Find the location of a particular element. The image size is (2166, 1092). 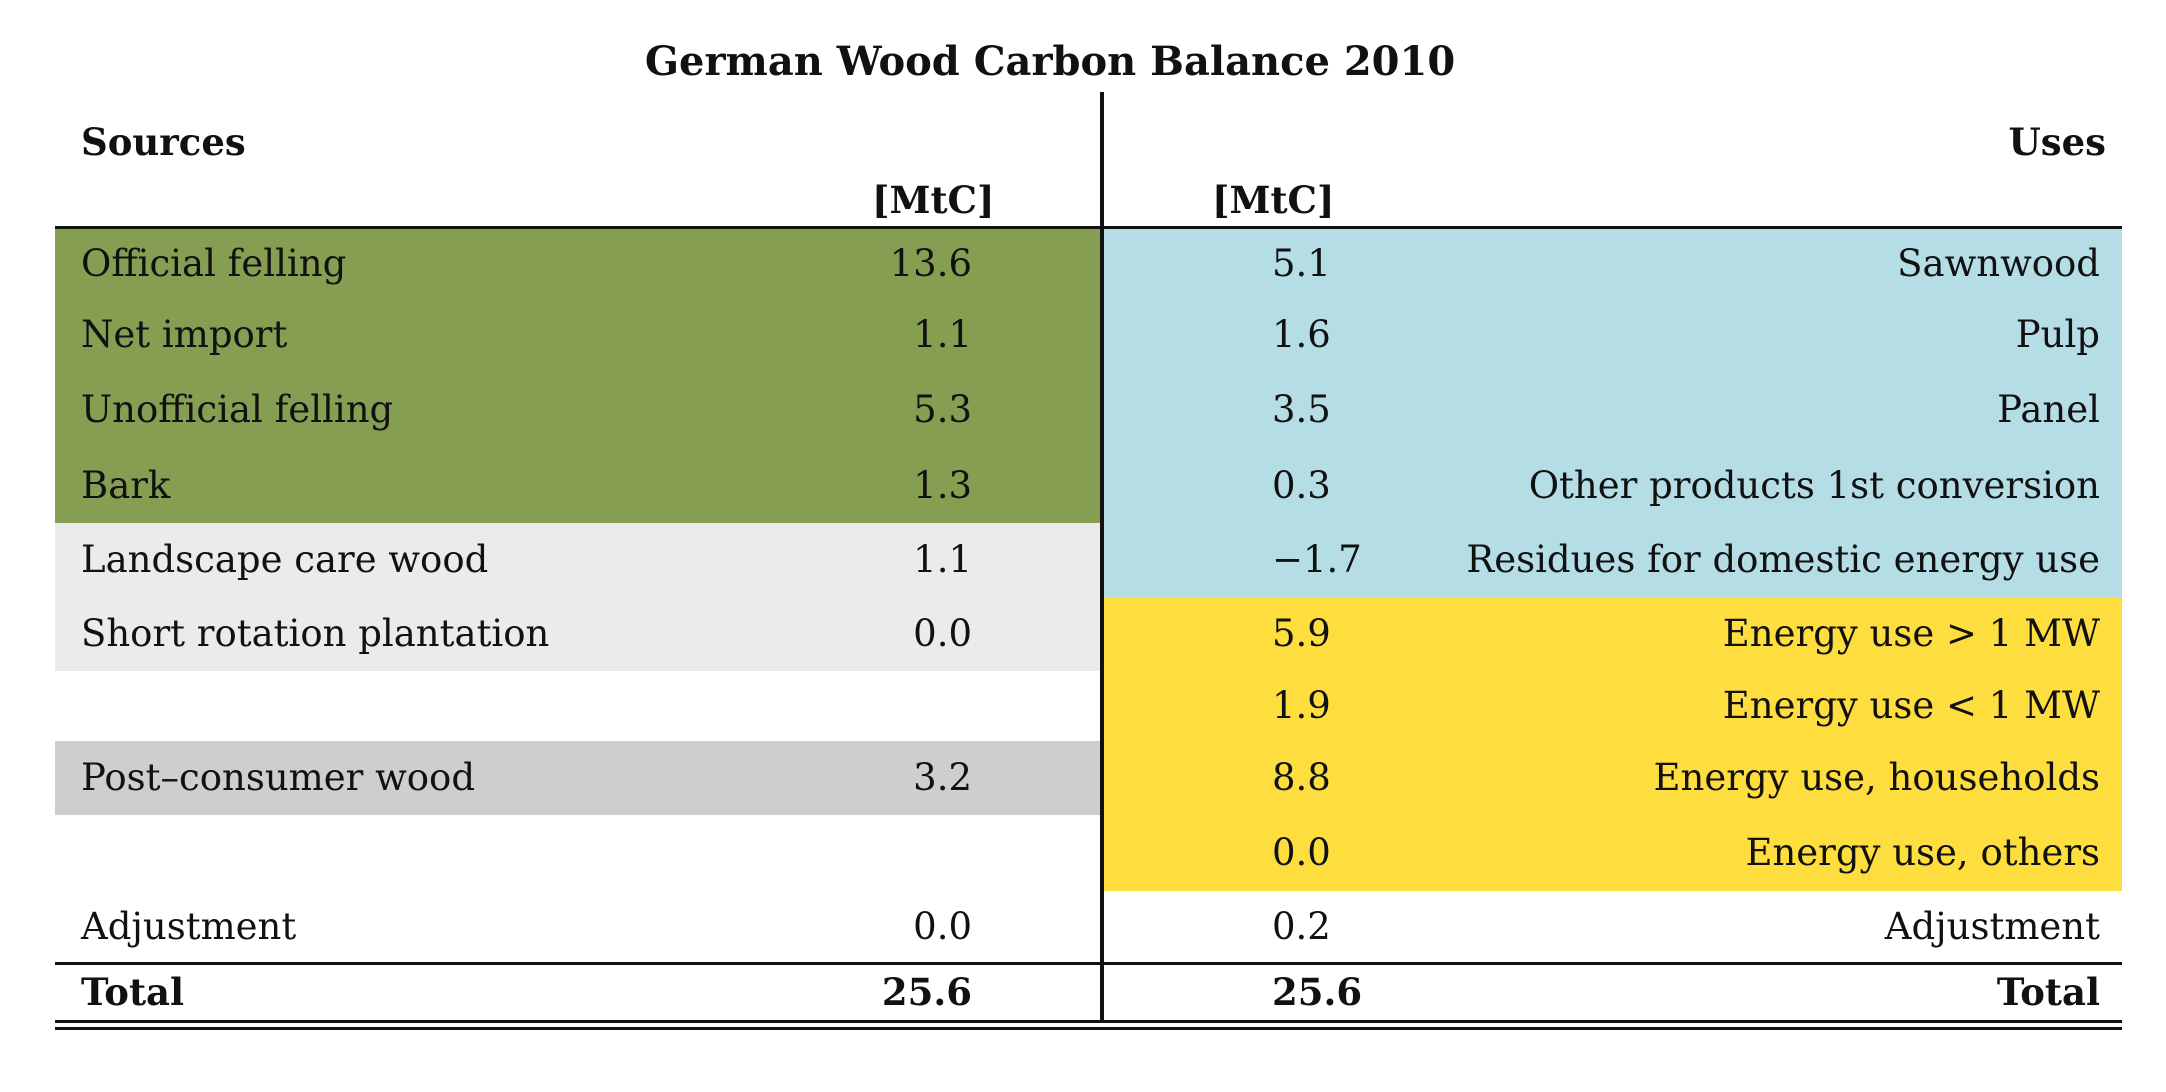

use-row: Energy use, others 0.0 is located at coordinates (1613, 853).